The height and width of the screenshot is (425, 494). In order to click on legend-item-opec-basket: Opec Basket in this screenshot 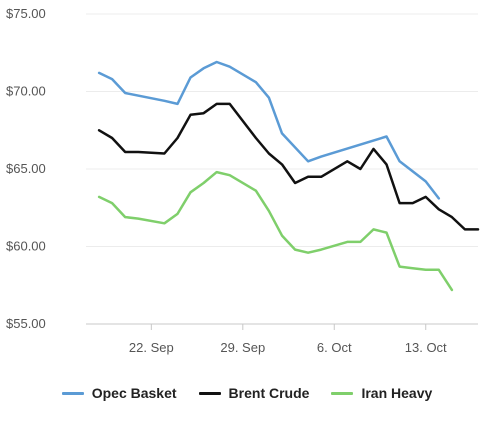, I will do `click(119, 393)`.